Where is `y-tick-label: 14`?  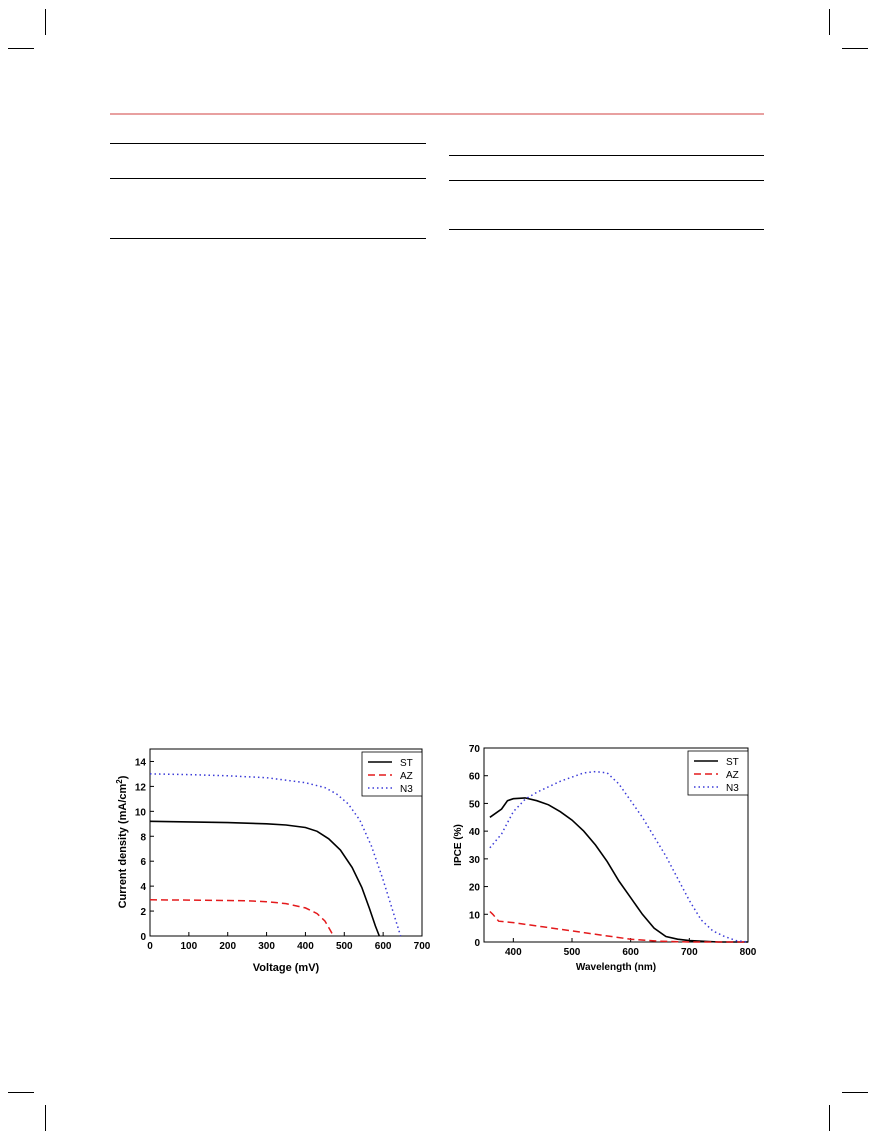
y-tick-label: 14 is located at coordinates (141, 762).